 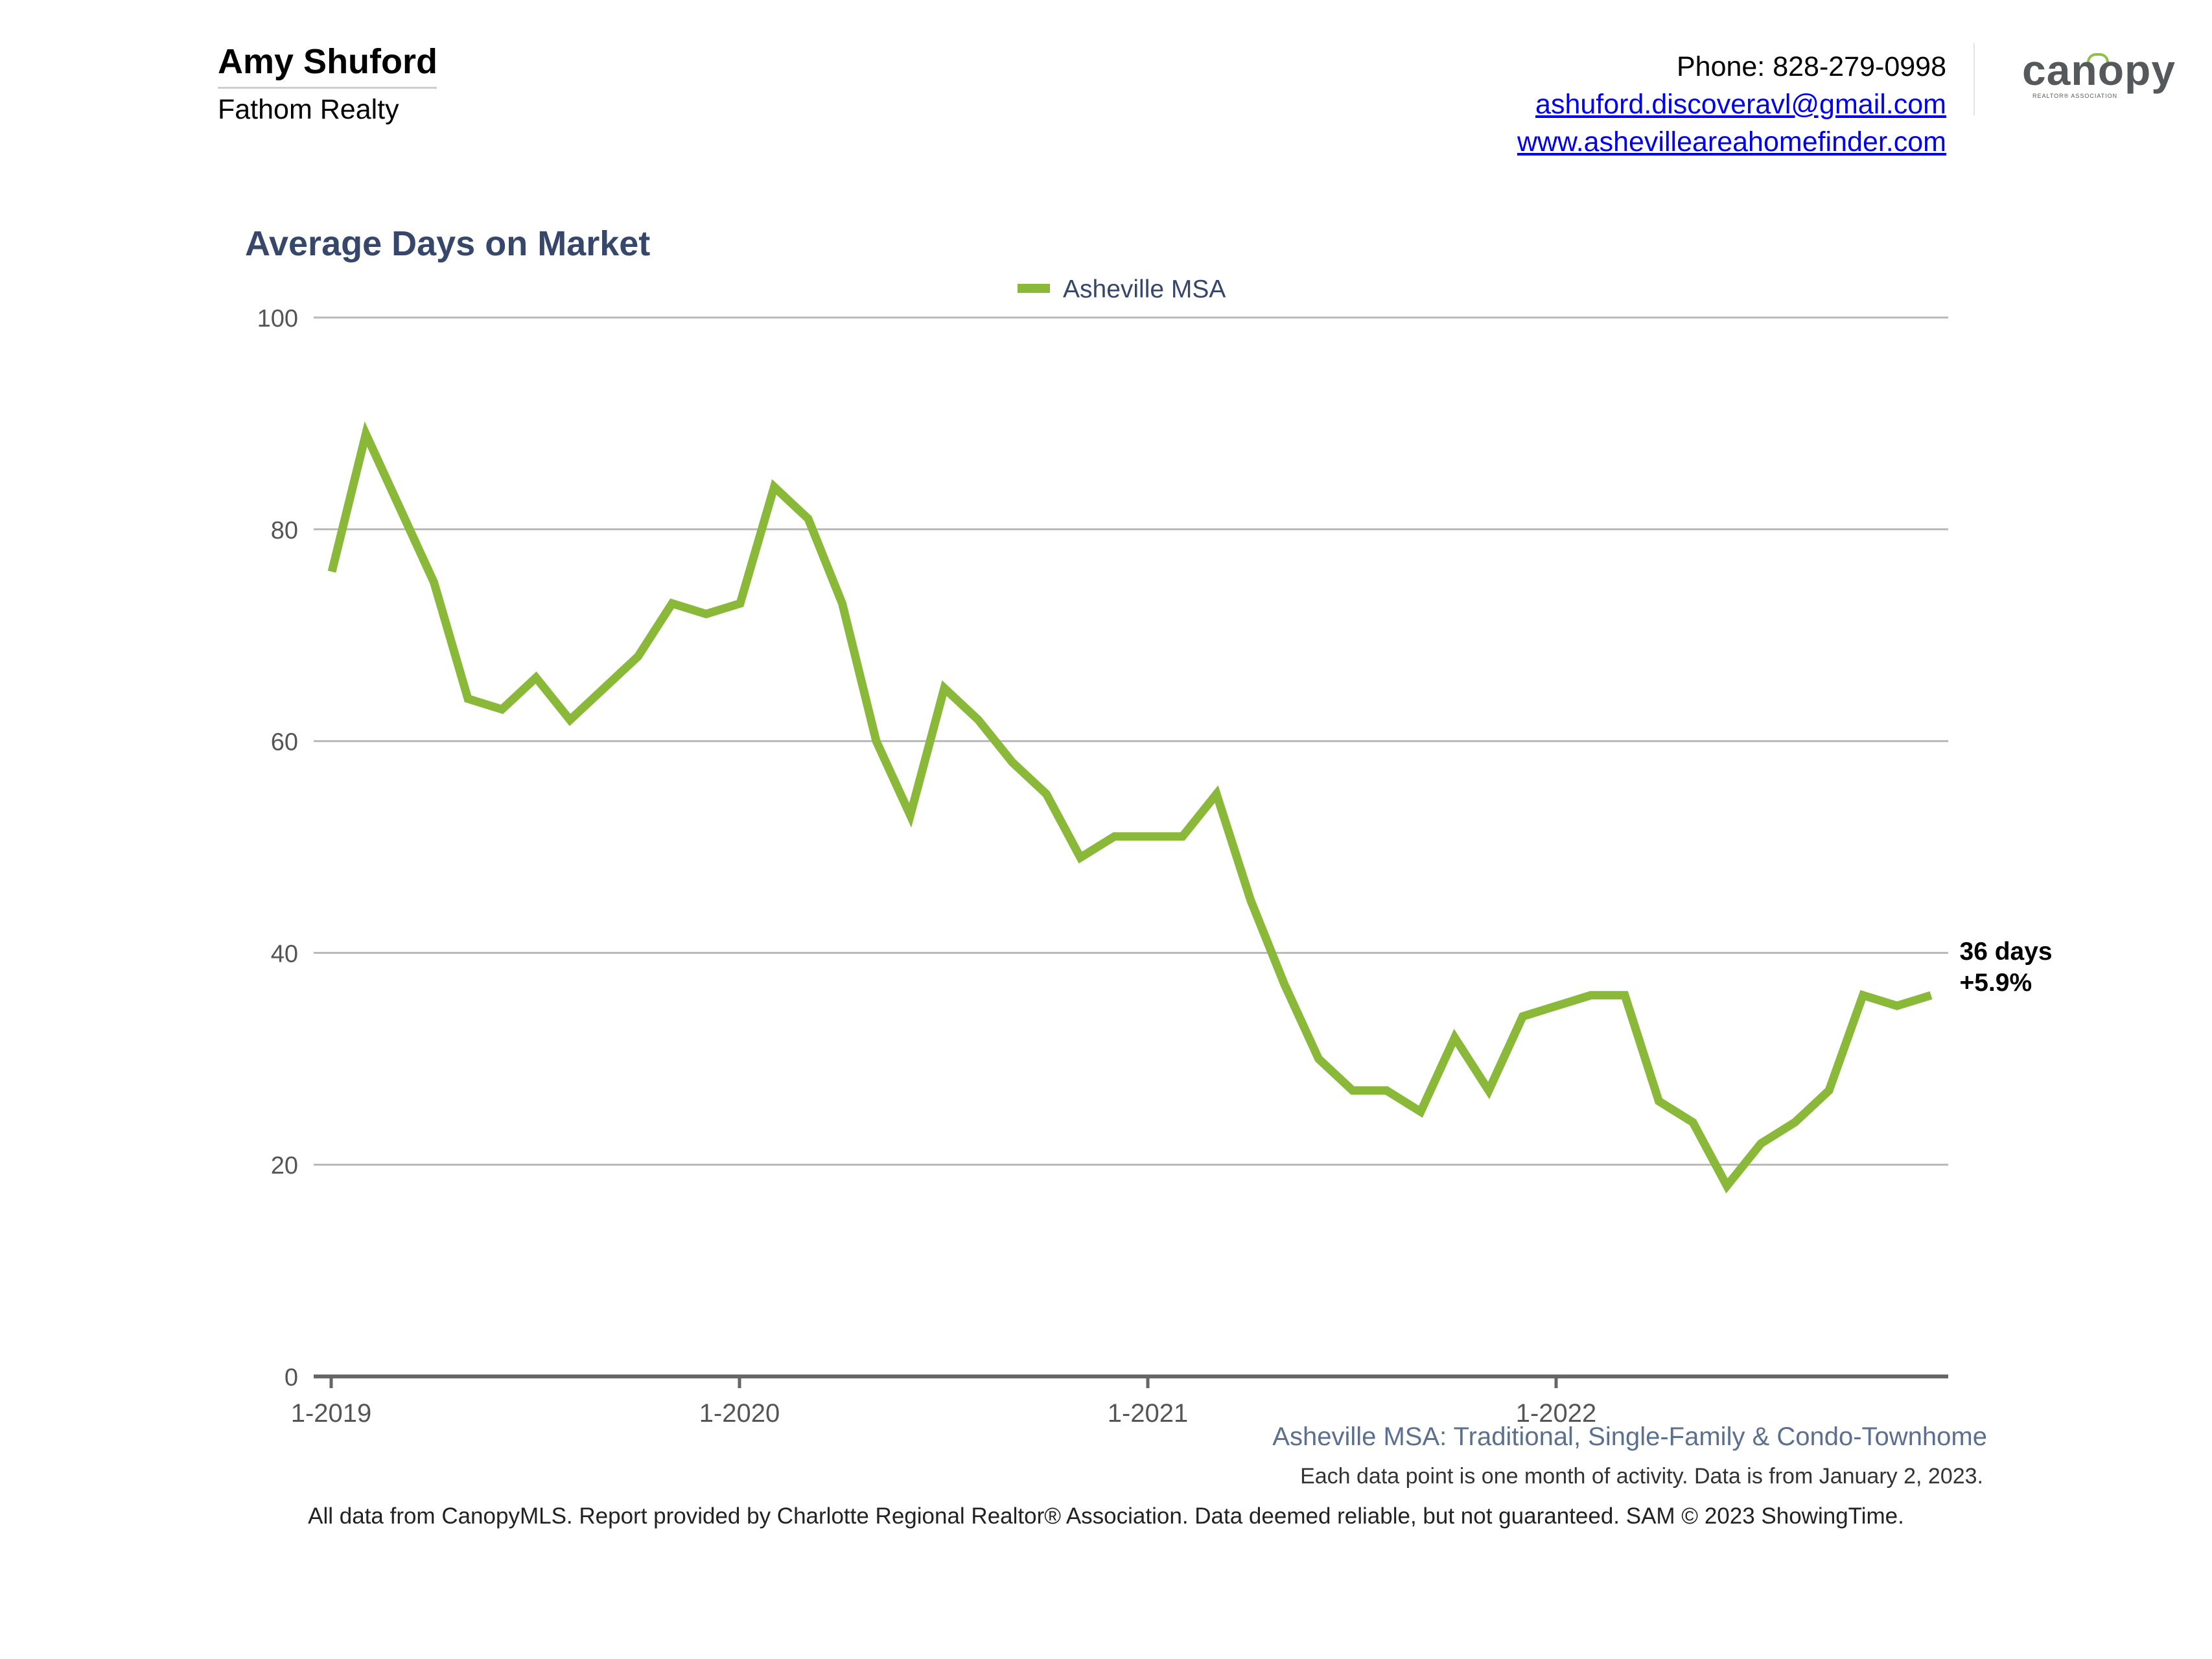 I want to click on y-tick-label: 20, so click(x=284, y=1165).